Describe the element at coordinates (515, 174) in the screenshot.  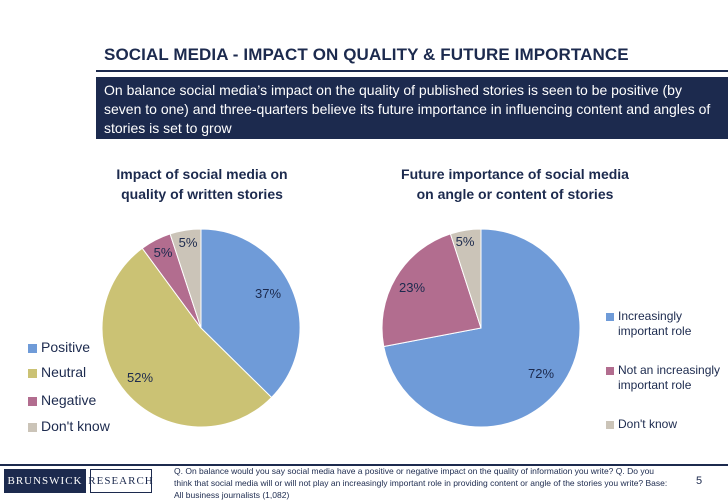
I see `chart2-title-line1: Future importance of social media` at that location.